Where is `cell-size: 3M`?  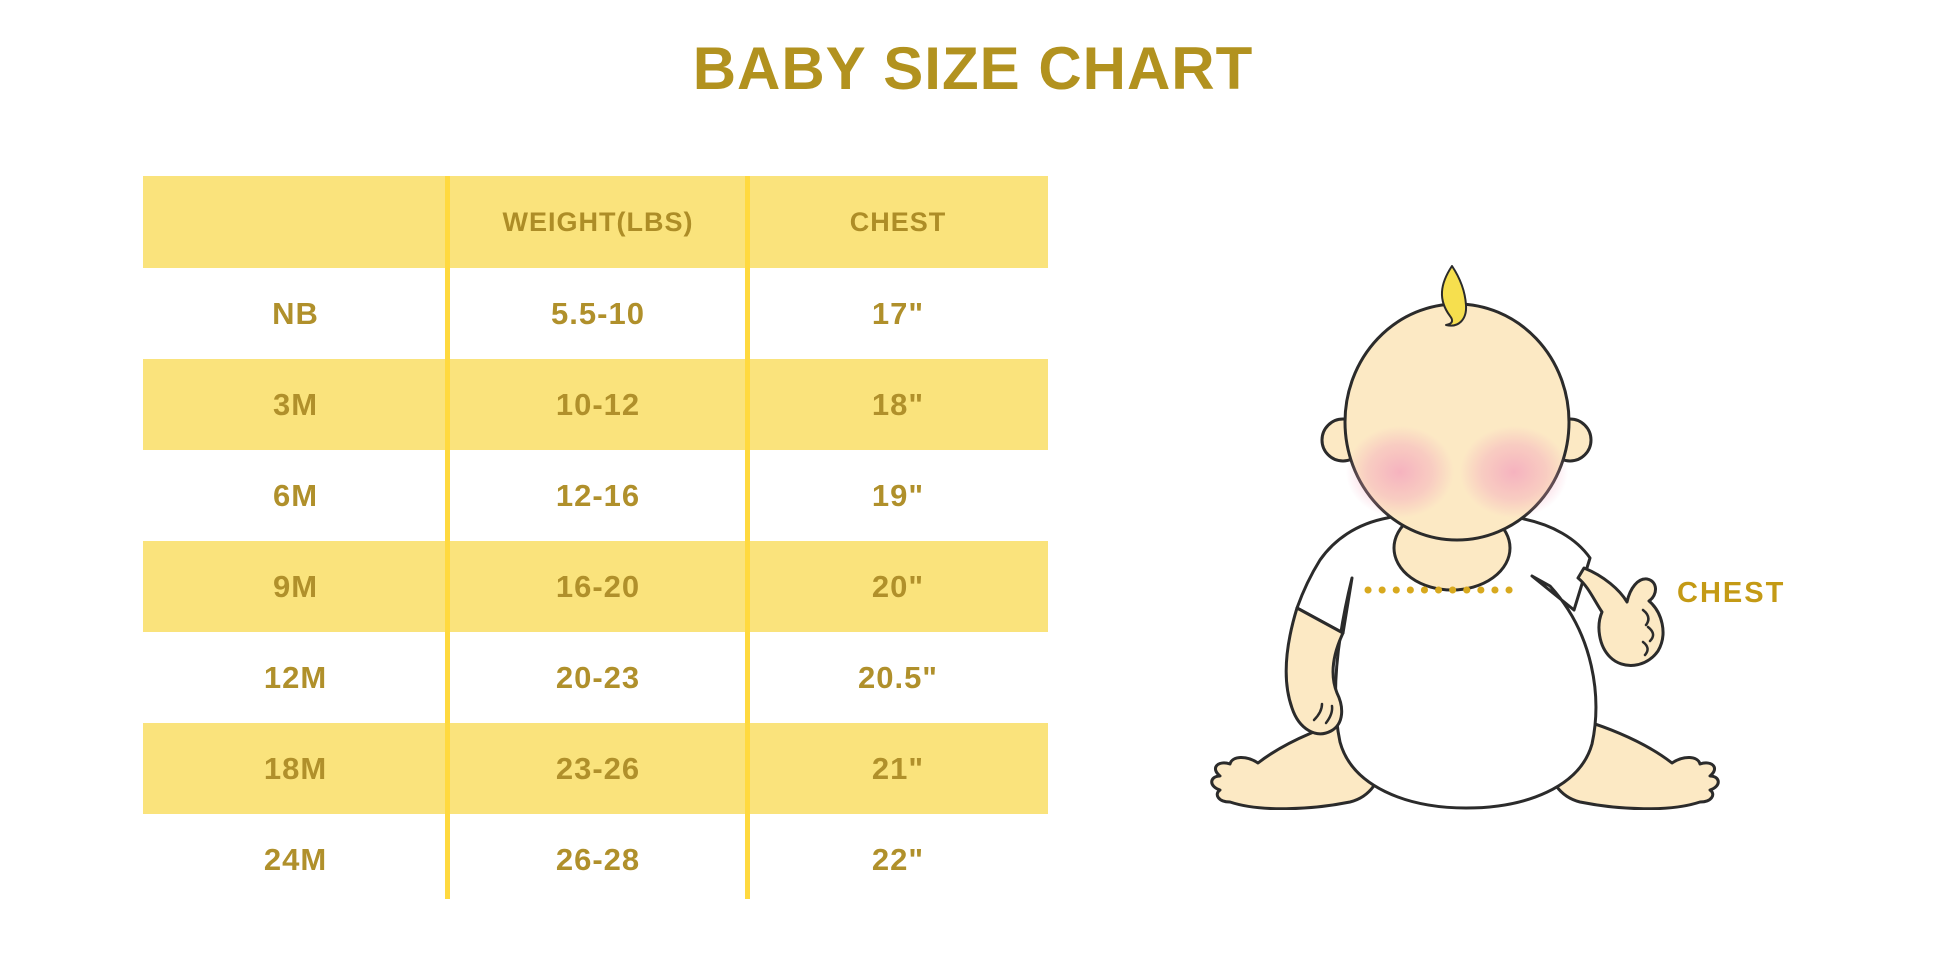 cell-size: 3M is located at coordinates (295, 404).